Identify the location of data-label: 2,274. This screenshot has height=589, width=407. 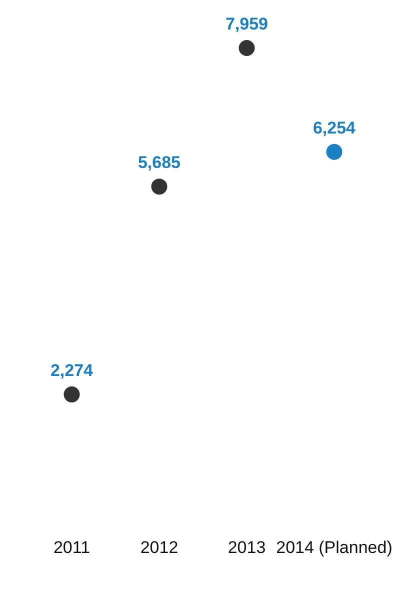
(72, 370).